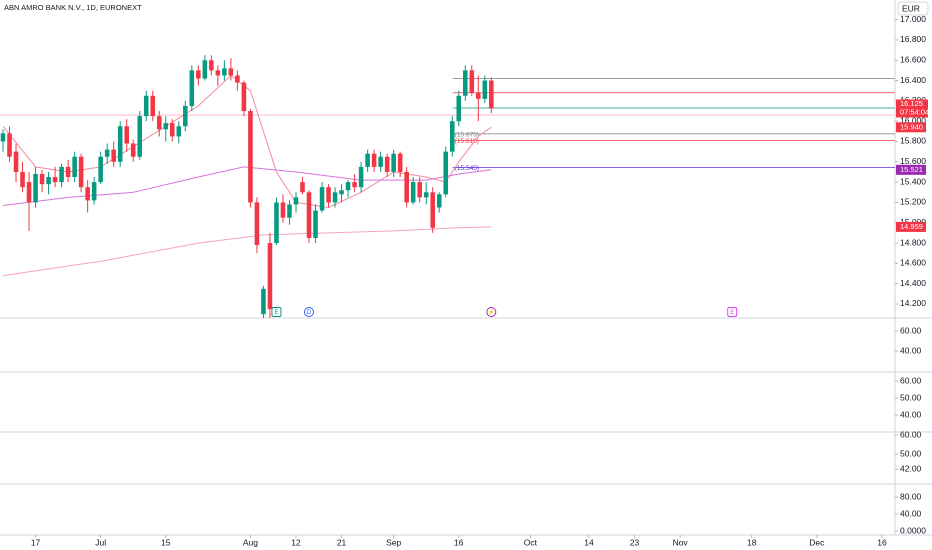 The height and width of the screenshot is (550, 932). I want to click on current-price-box, so click(912, 108).